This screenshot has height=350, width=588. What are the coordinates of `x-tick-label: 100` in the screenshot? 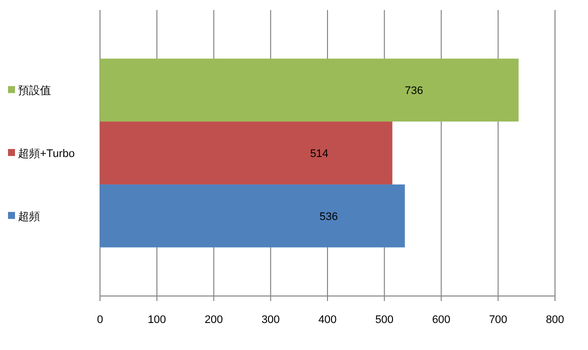 It's located at (157, 320).